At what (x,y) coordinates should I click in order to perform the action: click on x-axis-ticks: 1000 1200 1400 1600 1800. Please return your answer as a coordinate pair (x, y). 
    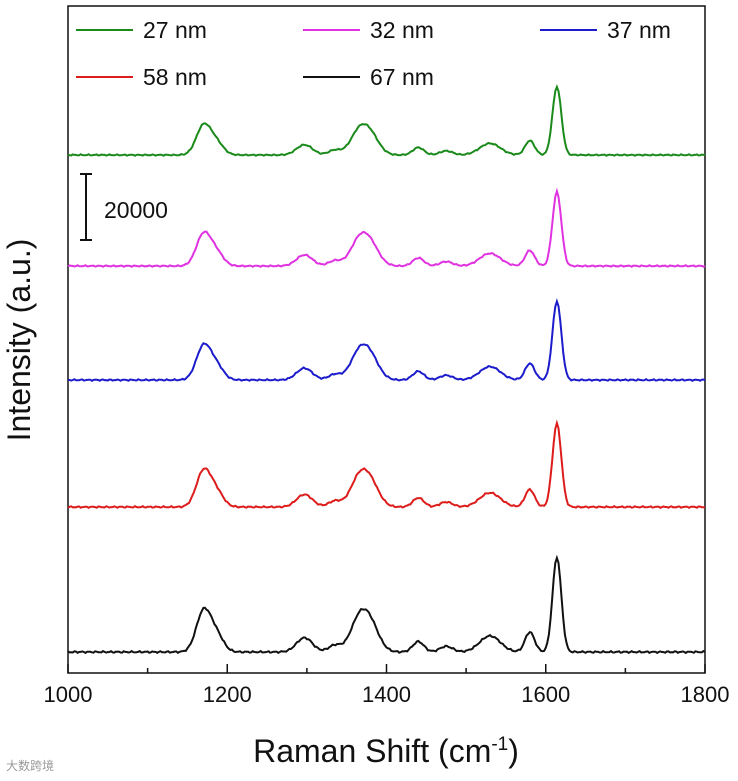
    Looking at the image, I should click on (387, 685).